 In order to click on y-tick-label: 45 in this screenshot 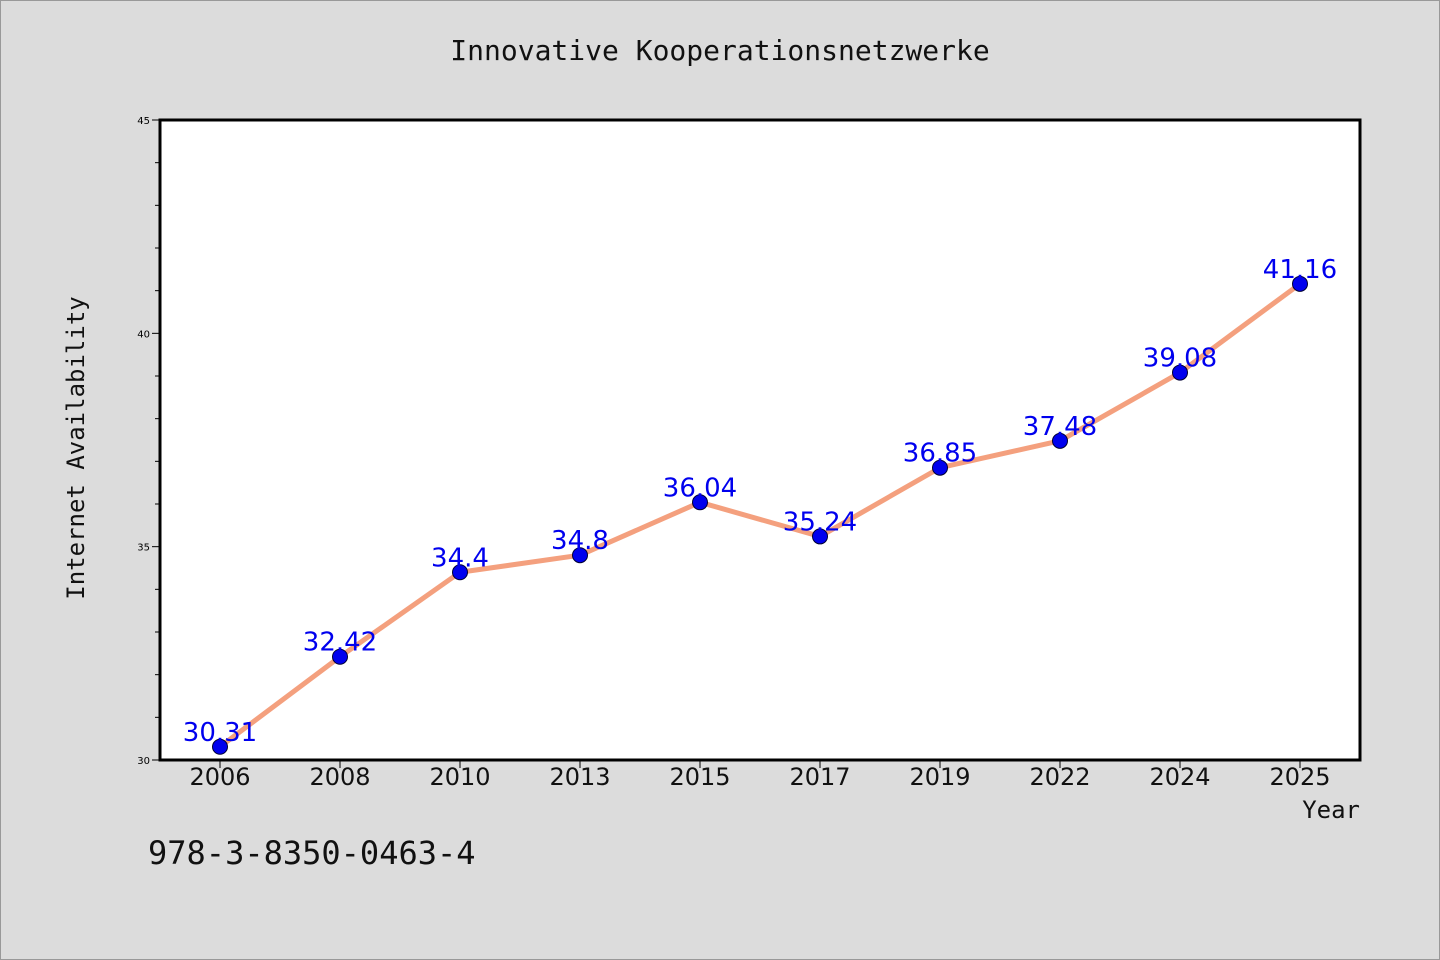, I will do `click(143, 121)`.